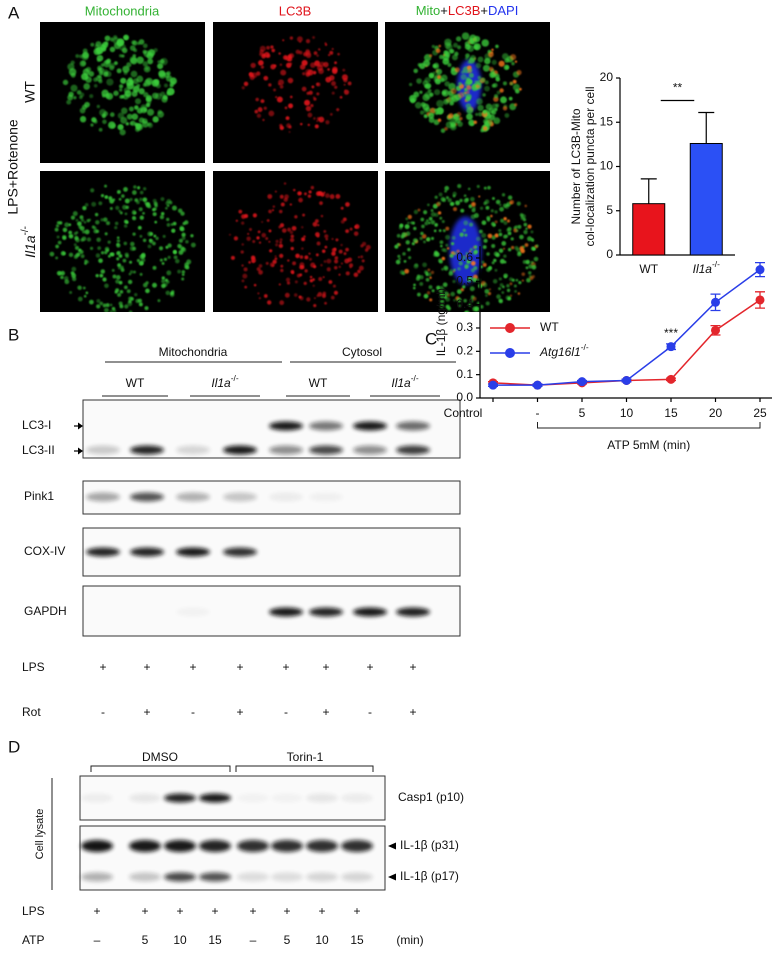  Describe the element at coordinates (287, 940) in the screenshot. I see `condition-value: 5` at that location.